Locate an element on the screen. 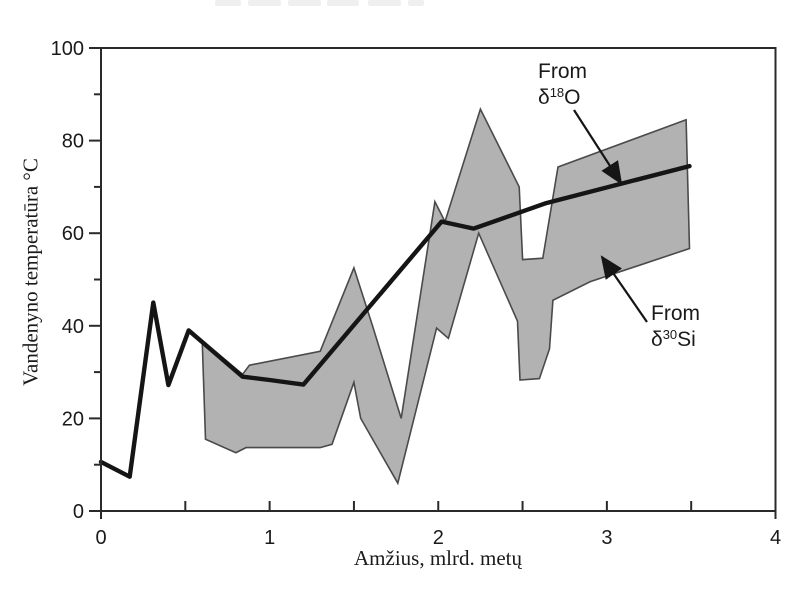  y-axis-title: Vandenyno temperatūra °C is located at coordinates (30, 272).